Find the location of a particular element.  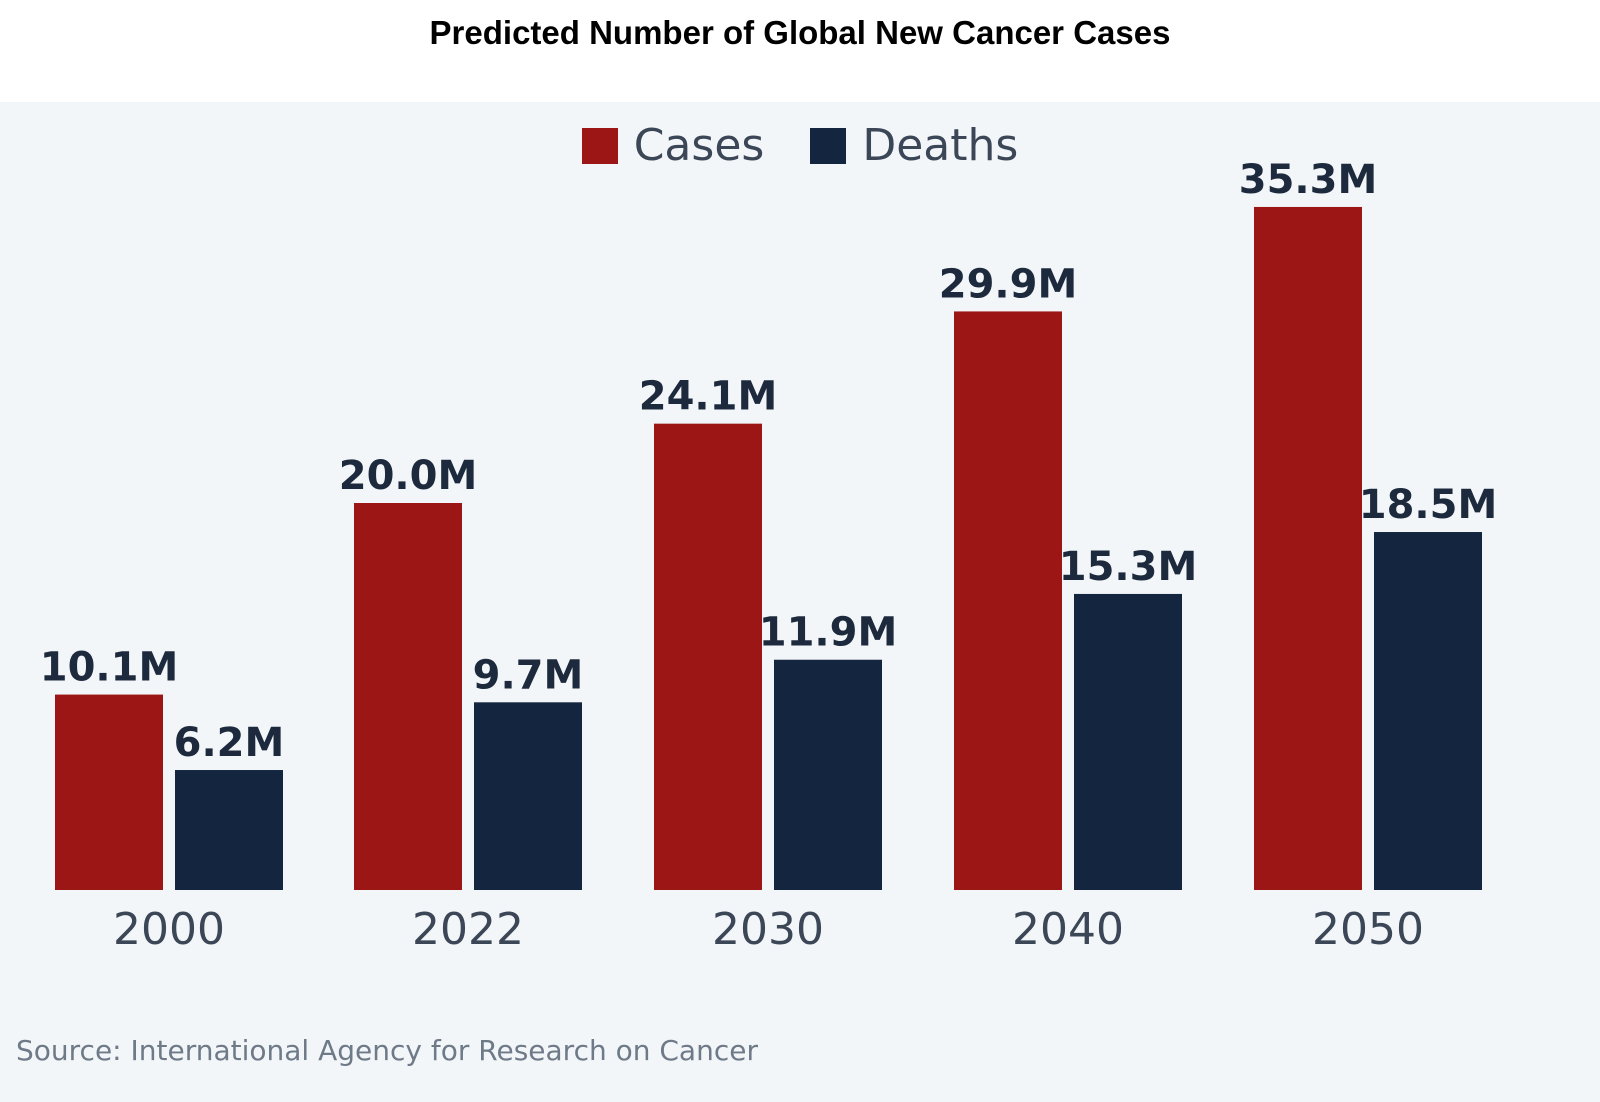

legend-label-cases: Cases is located at coordinates (699, 145).